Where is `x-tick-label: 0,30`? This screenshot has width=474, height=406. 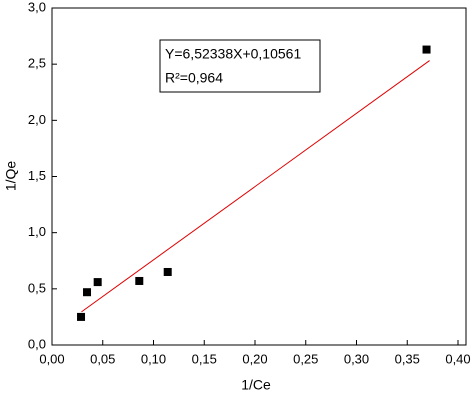
x-tick-label: 0,30 is located at coordinates (356, 358).